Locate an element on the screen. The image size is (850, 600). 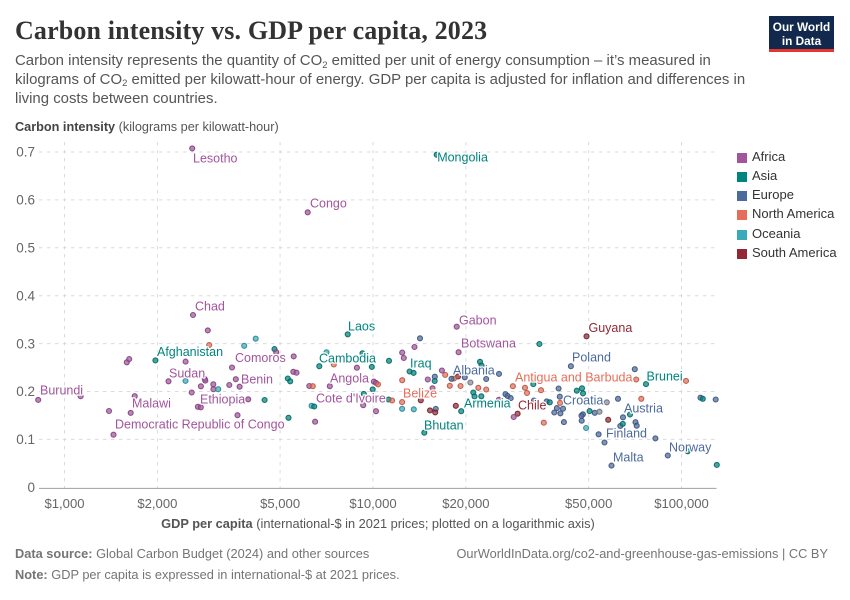
svg-text: Cote d'Ivoire is located at coordinates (351, 399).